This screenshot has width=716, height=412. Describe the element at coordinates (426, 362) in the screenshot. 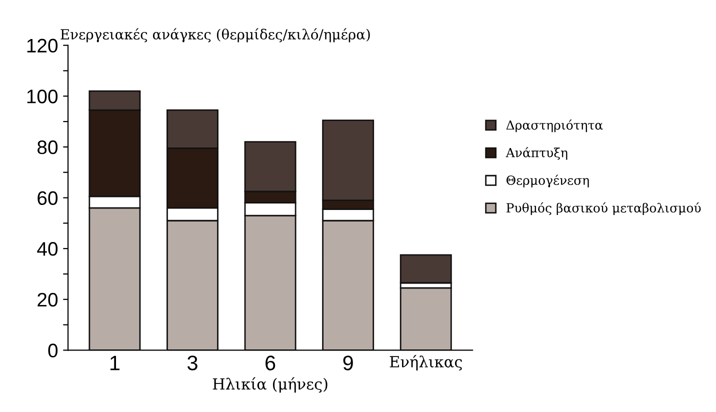

I see `x-tick-label: Ενήλικας` at that location.